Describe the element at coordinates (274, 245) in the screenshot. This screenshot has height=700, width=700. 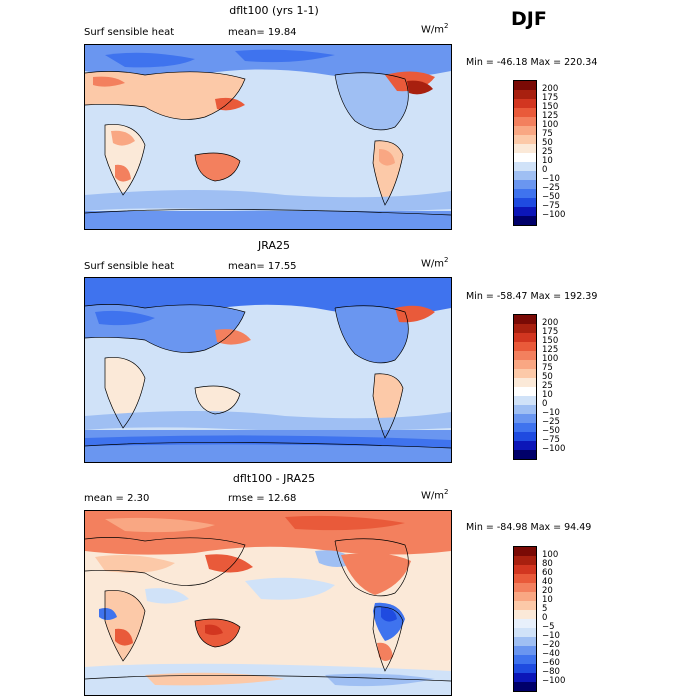
I see `panel-2-title: JRA25` at that location.